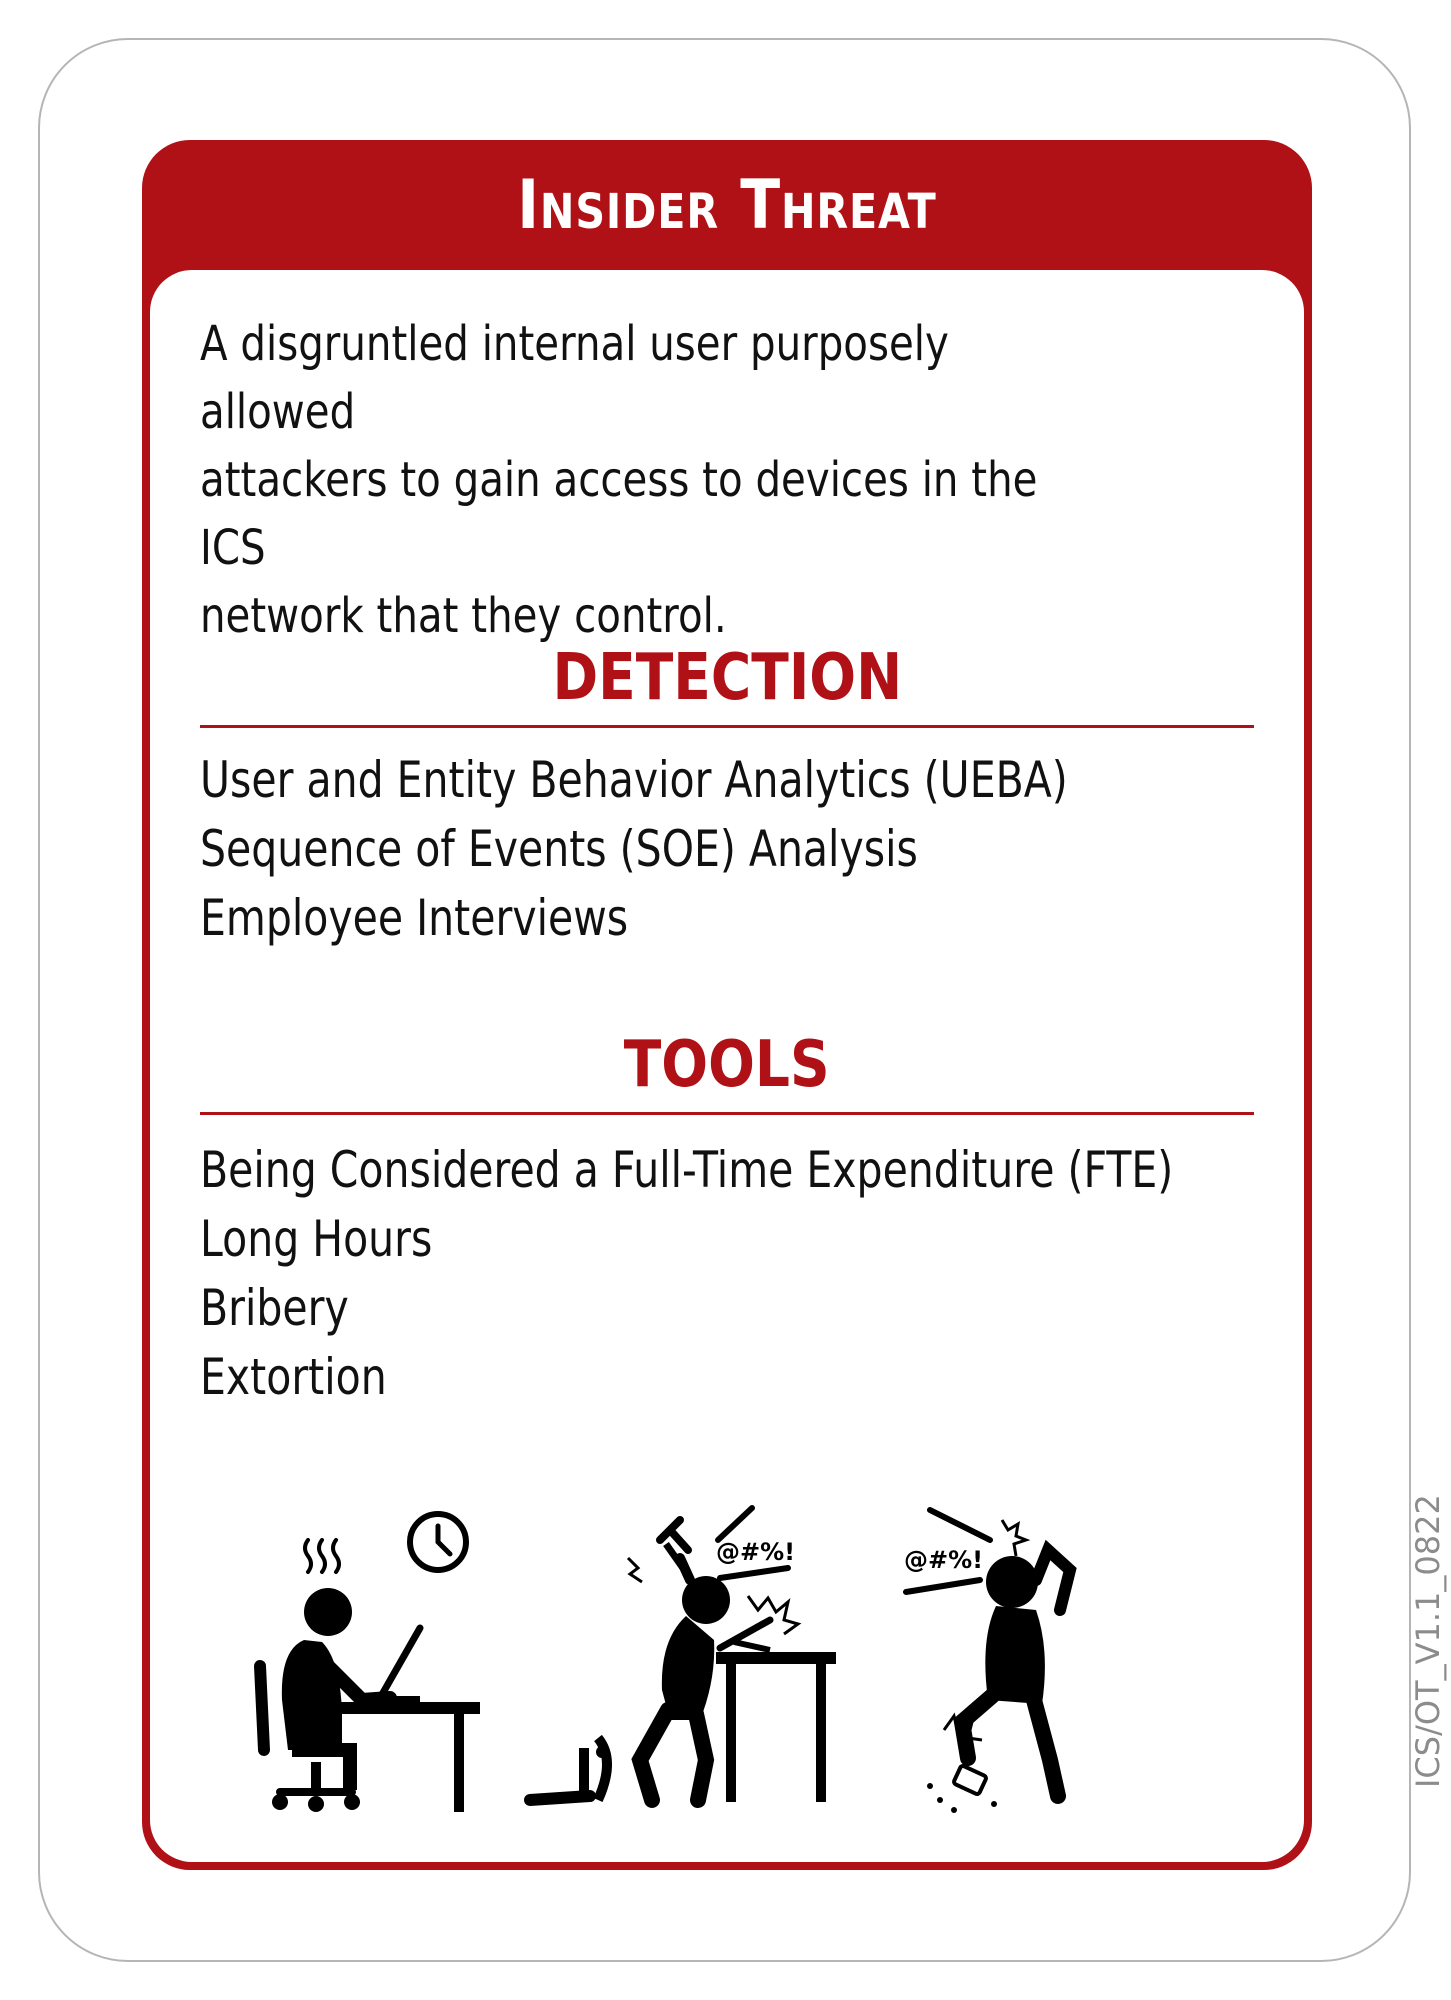  I want to click on angry-person-stomping-phone-icon: @#%!, so click(990, 1660).